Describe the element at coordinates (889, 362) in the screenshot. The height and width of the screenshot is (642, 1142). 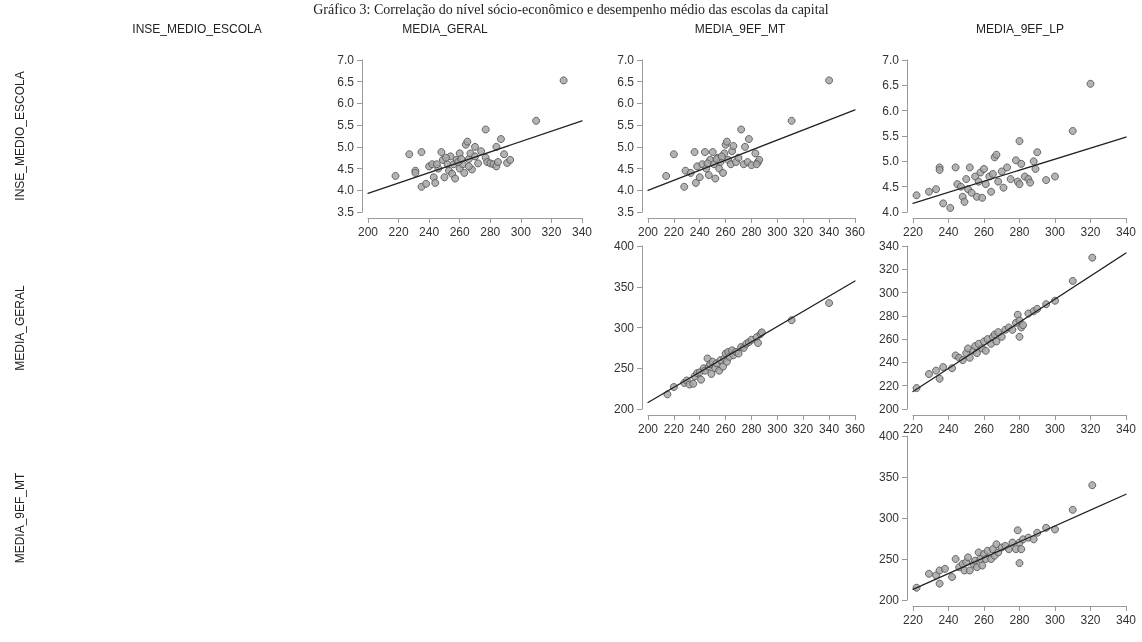
I see `y-tick-label: 240` at that location.